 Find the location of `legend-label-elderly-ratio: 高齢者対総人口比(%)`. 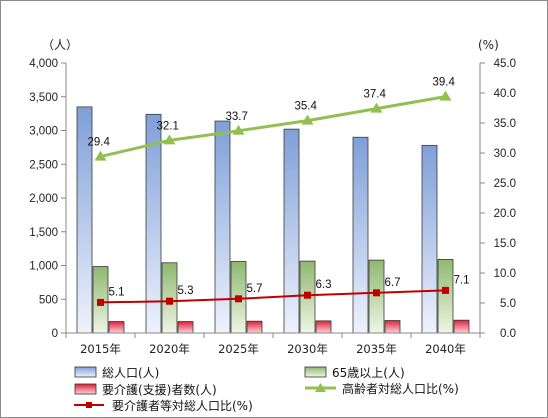

legend-label-elderly-ratio: 高齢者対総人口比(%) is located at coordinates (400, 388).